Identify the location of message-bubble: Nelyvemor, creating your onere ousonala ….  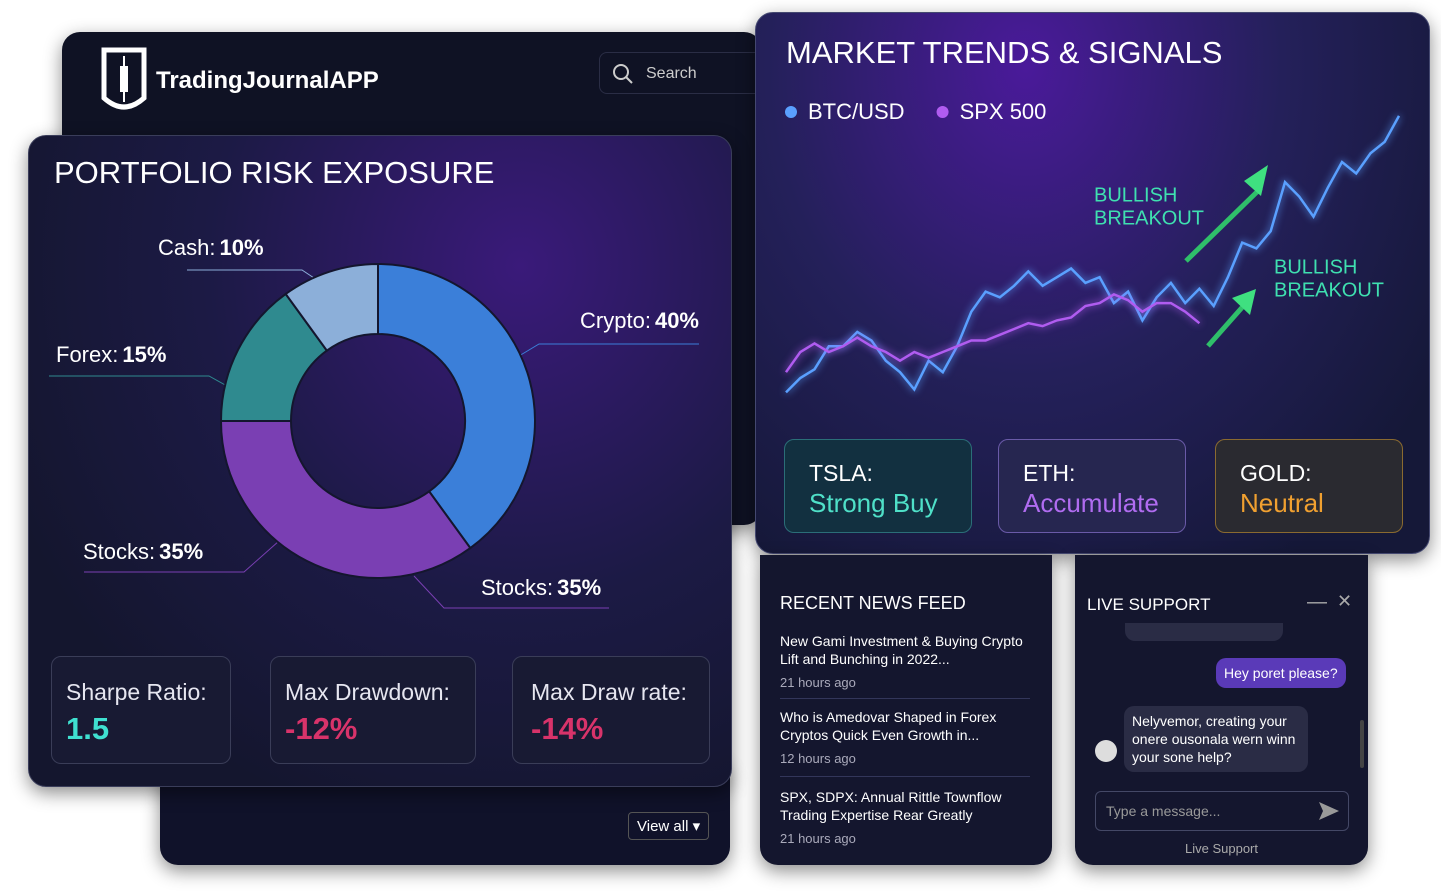
(1216, 739).